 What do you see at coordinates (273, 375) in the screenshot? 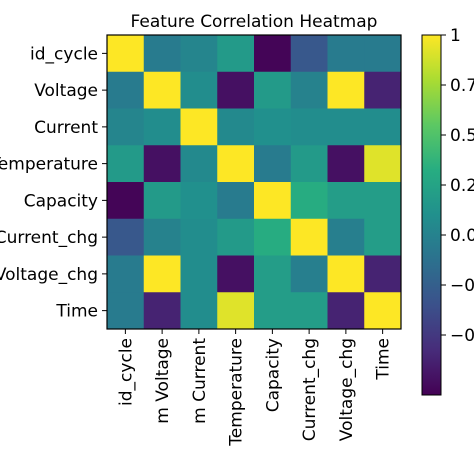
I see `x-tick-label: Capacity` at bounding box center [273, 375].